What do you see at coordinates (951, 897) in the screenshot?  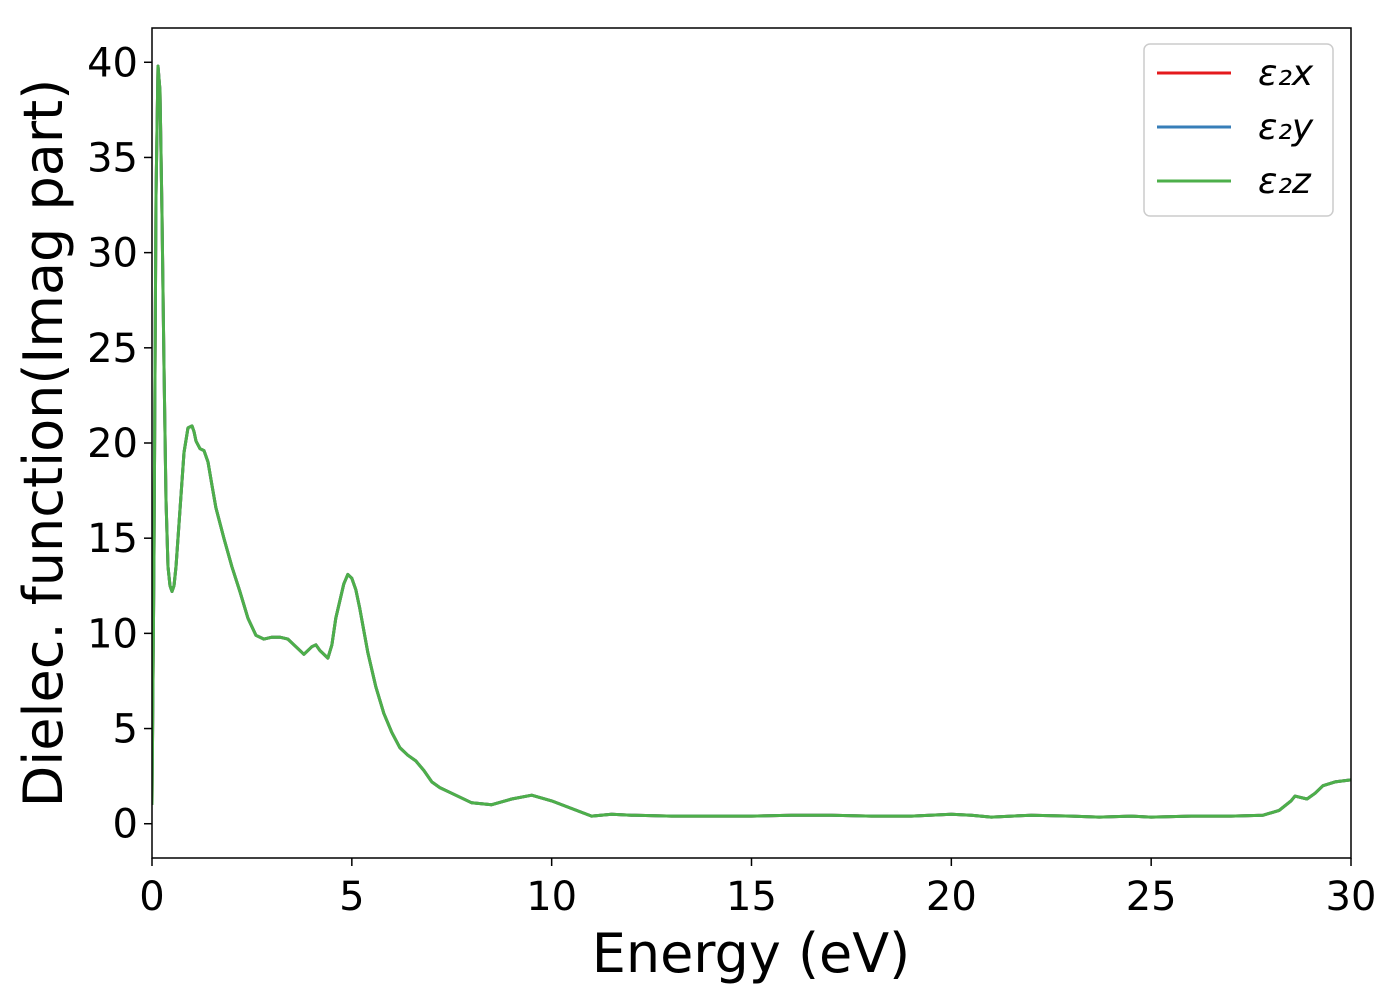 I see `x-tick-label: 20` at bounding box center [951, 897].